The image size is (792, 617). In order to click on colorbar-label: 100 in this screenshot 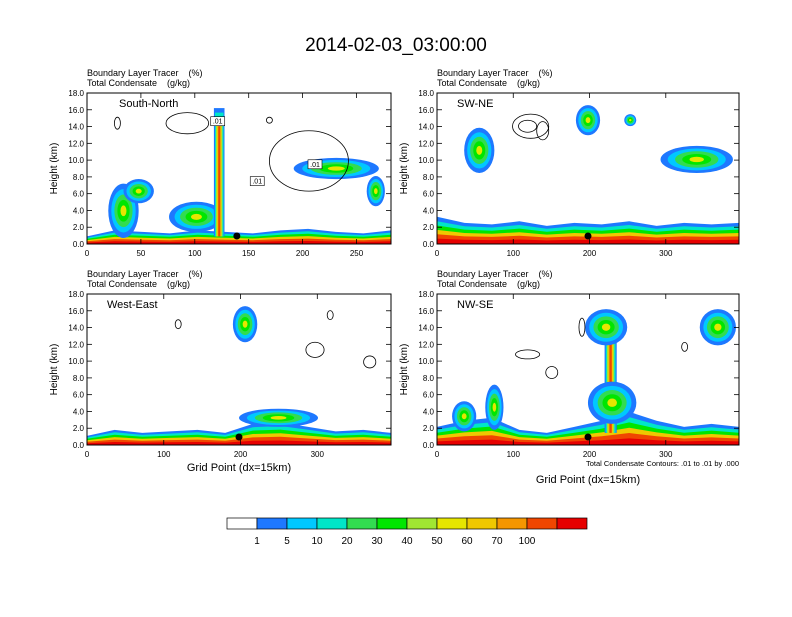, I will do `click(527, 541)`.